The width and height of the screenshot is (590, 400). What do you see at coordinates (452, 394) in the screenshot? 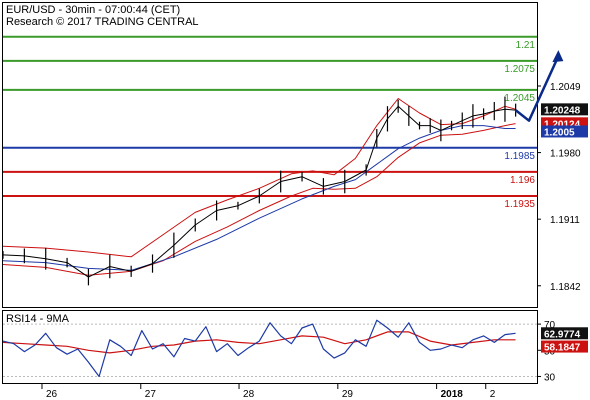
I see `date-axis-label: 2018` at bounding box center [452, 394].